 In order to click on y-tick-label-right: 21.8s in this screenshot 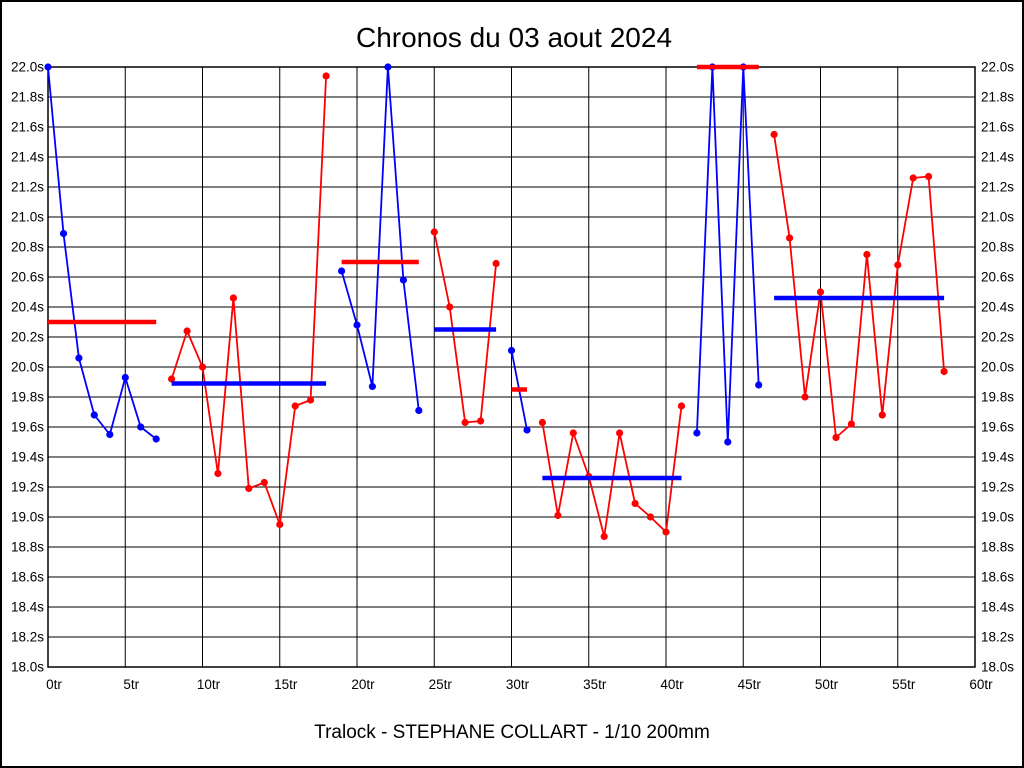, I will do `click(997, 97)`.